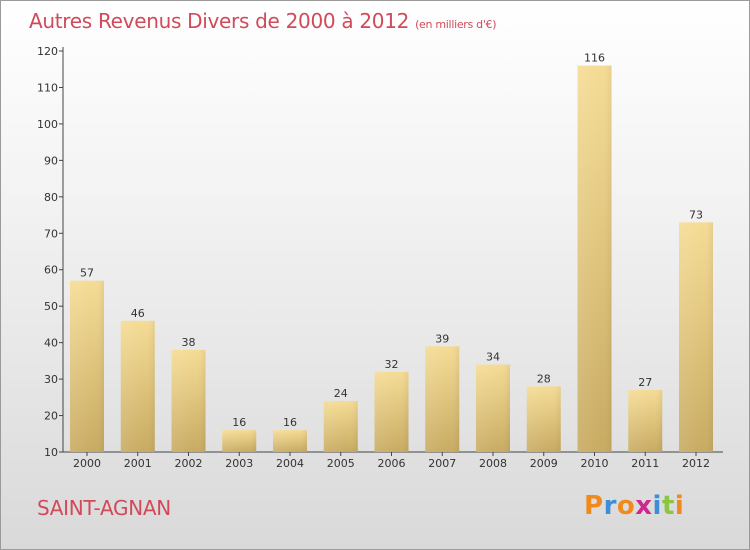 This screenshot has height=550, width=750. What do you see at coordinates (442, 338) in the screenshot?
I see `data-label: 39` at bounding box center [442, 338].